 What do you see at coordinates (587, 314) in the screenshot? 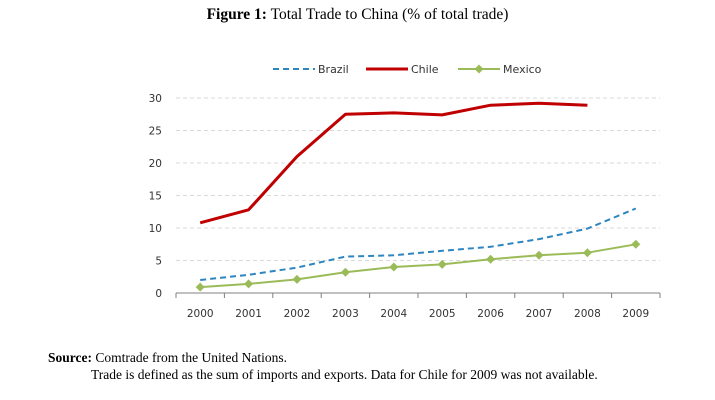
I see `x-tick-label: 2008` at bounding box center [587, 314].